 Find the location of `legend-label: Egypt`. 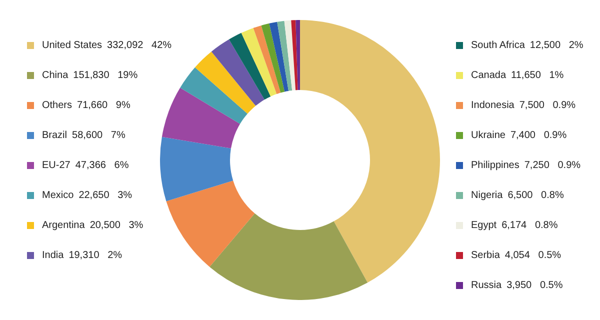

legend-label: Egypt is located at coordinates (484, 225).